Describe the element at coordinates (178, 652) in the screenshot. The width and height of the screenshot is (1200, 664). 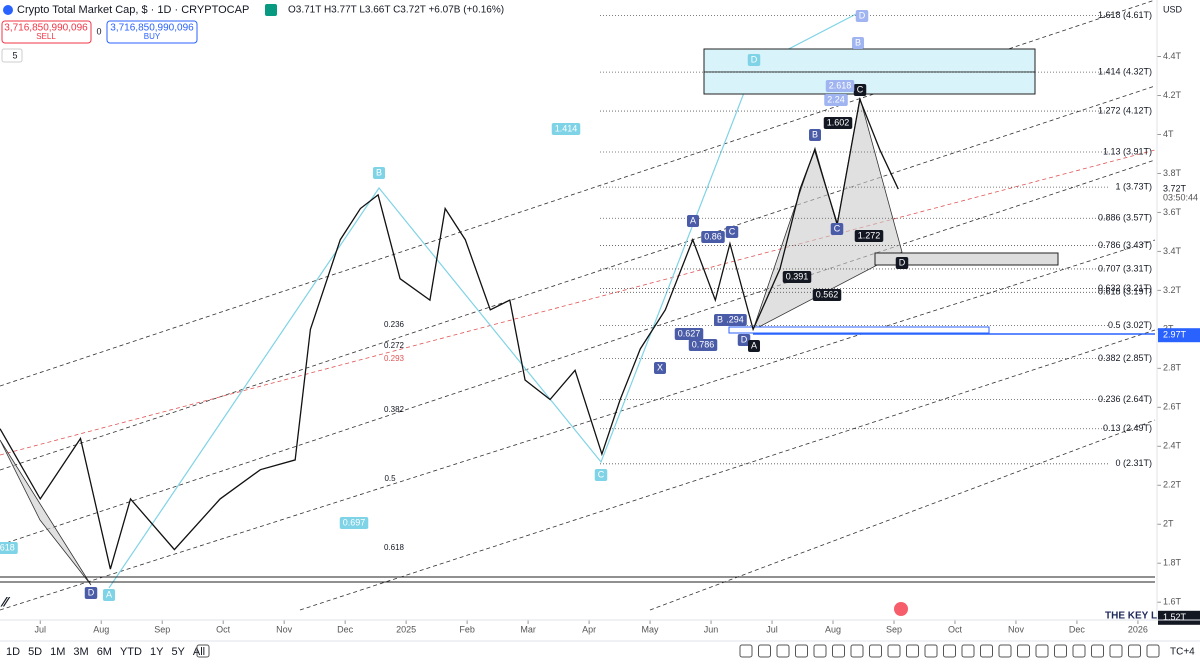
I see `timeframe-button: 5Y` at that location.